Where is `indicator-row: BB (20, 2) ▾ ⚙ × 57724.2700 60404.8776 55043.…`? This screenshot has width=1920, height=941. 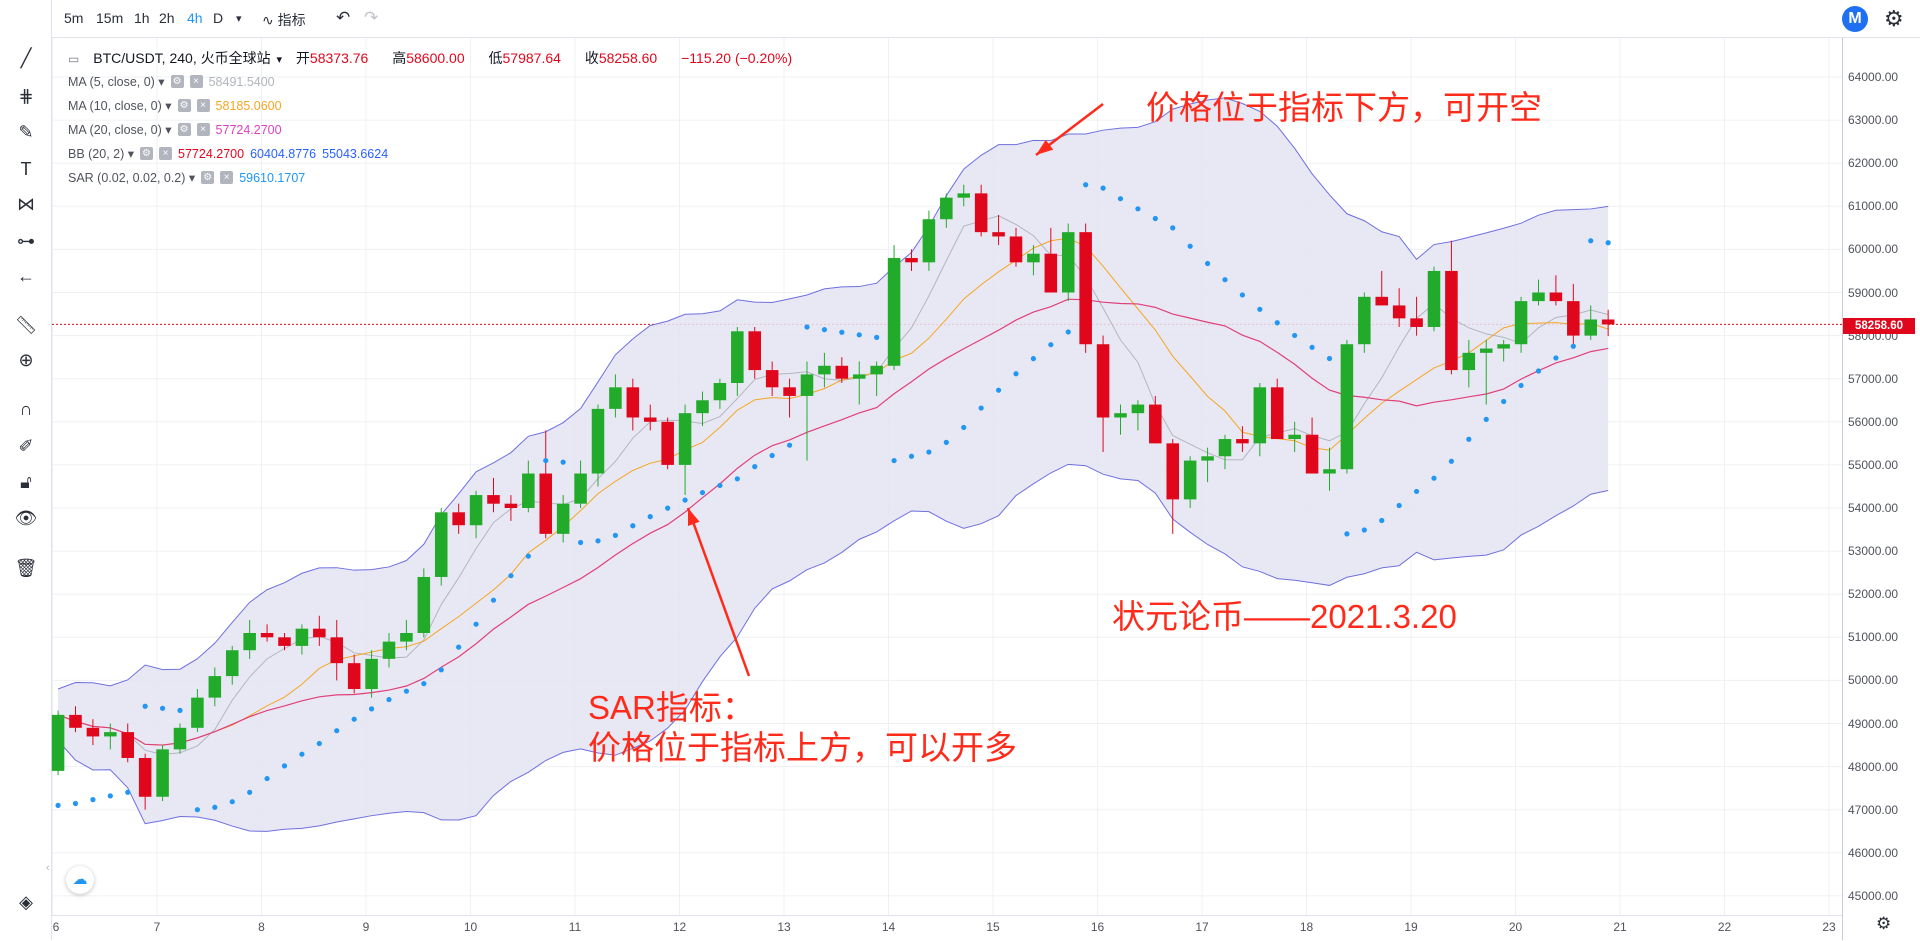
indicator-row: BB (20, 2) ▾ ⚙ × 57724.2700 60404.8776 55043.… is located at coordinates (228, 154).